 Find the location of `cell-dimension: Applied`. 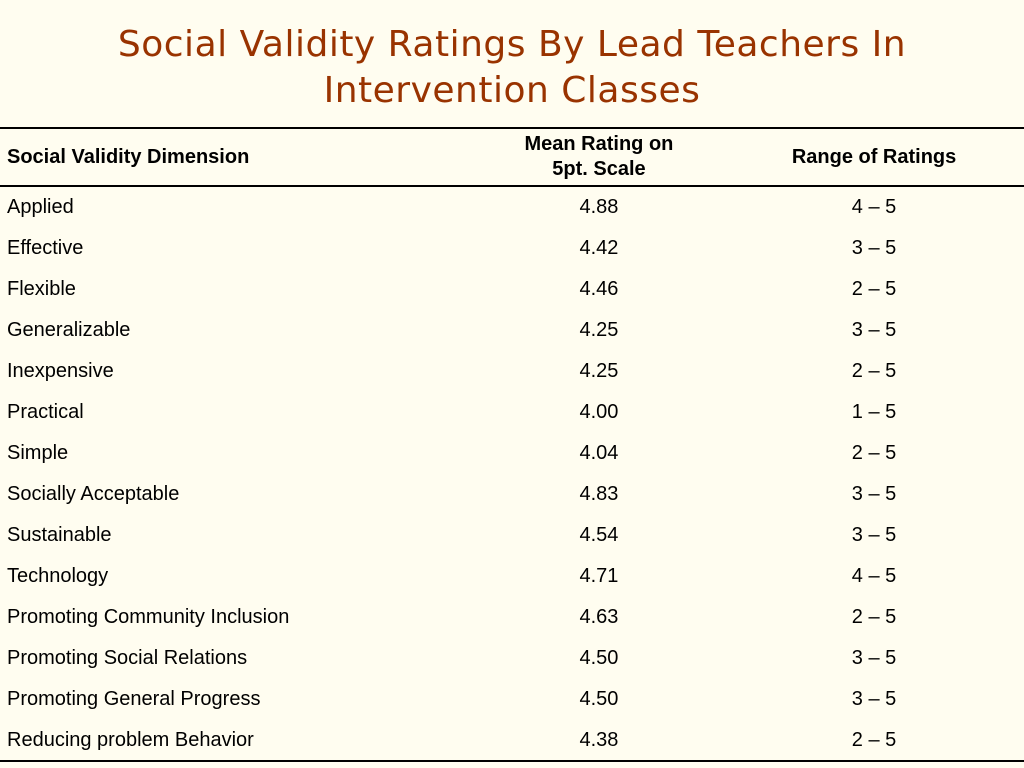

cell-dimension: Applied is located at coordinates (40, 207).